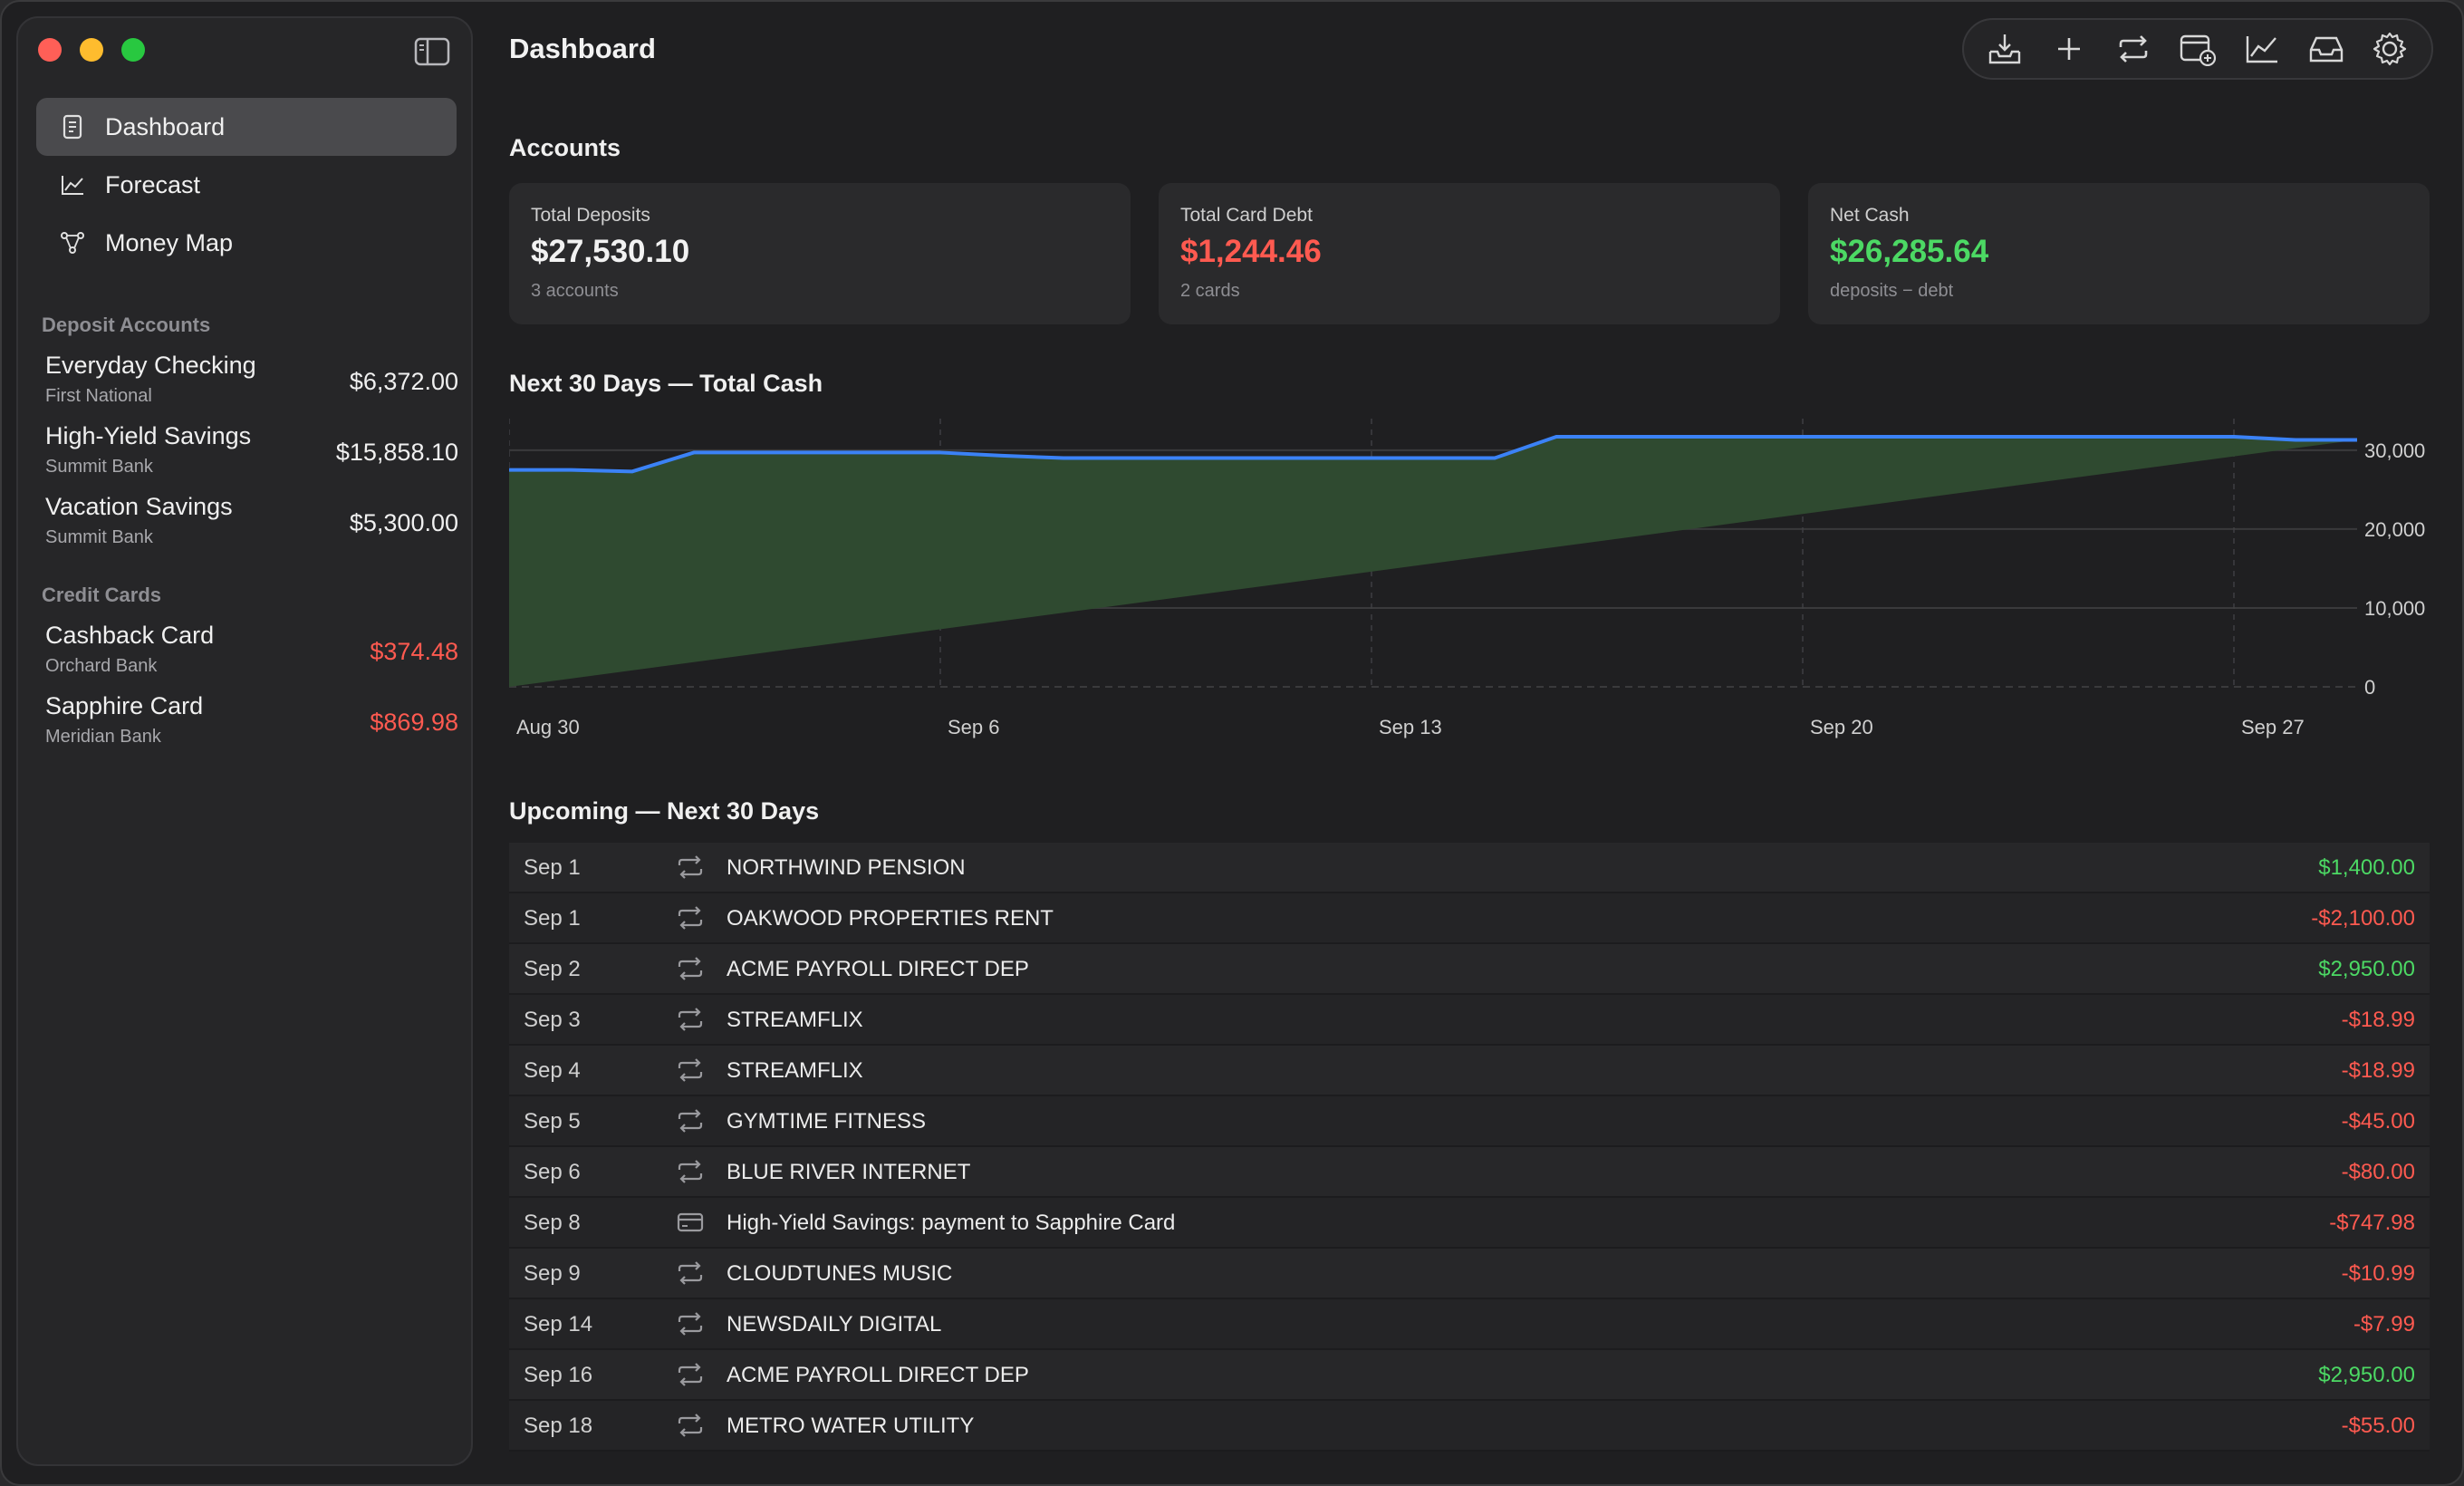 The height and width of the screenshot is (1486, 2464). I want to click on row-date: Sep 8, so click(552, 1223).